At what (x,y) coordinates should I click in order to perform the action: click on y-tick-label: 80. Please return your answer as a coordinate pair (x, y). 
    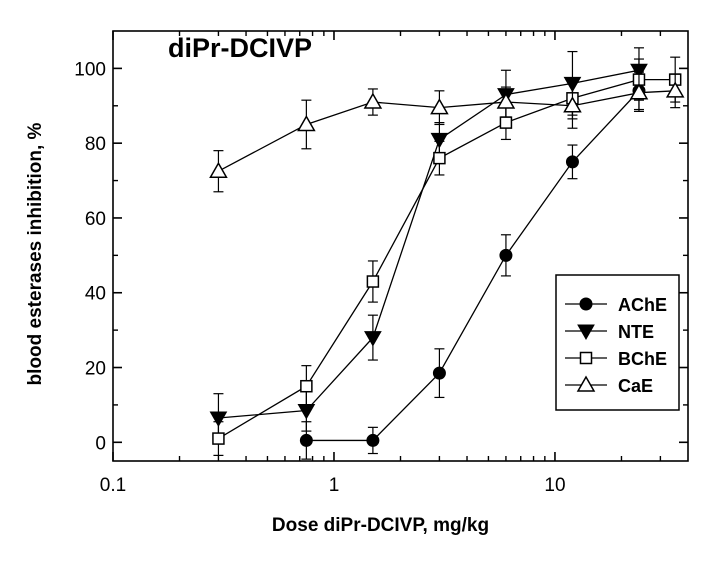
    Looking at the image, I should click on (95, 144).